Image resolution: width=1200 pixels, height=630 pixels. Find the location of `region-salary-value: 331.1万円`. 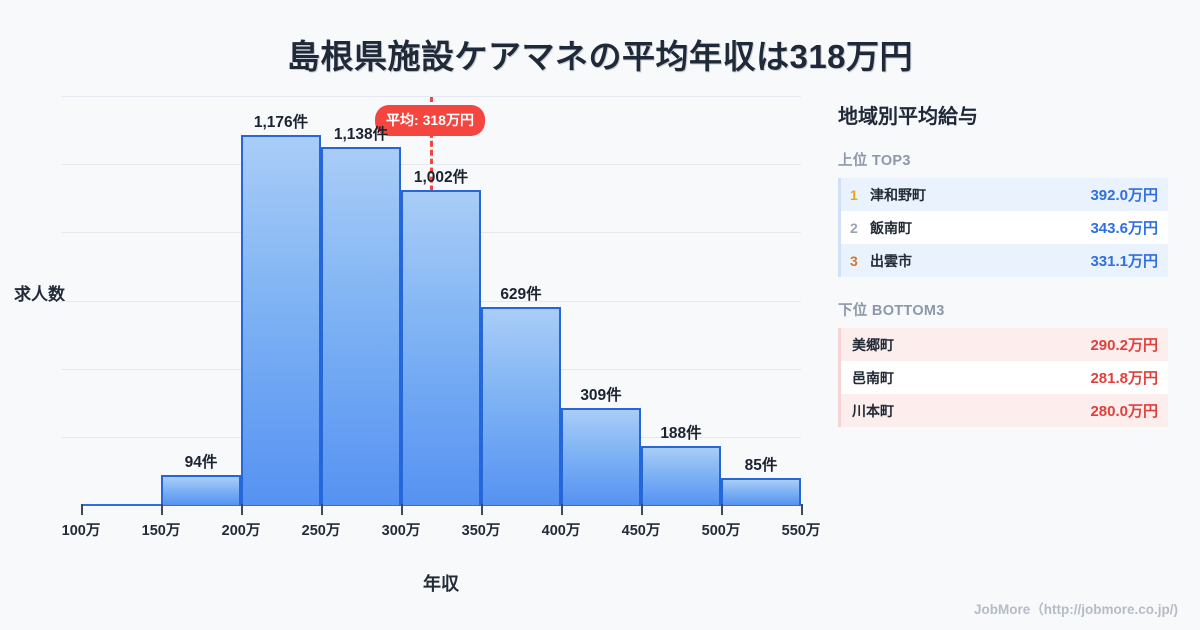

region-salary-value: 331.1万円 is located at coordinates (1124, 261).